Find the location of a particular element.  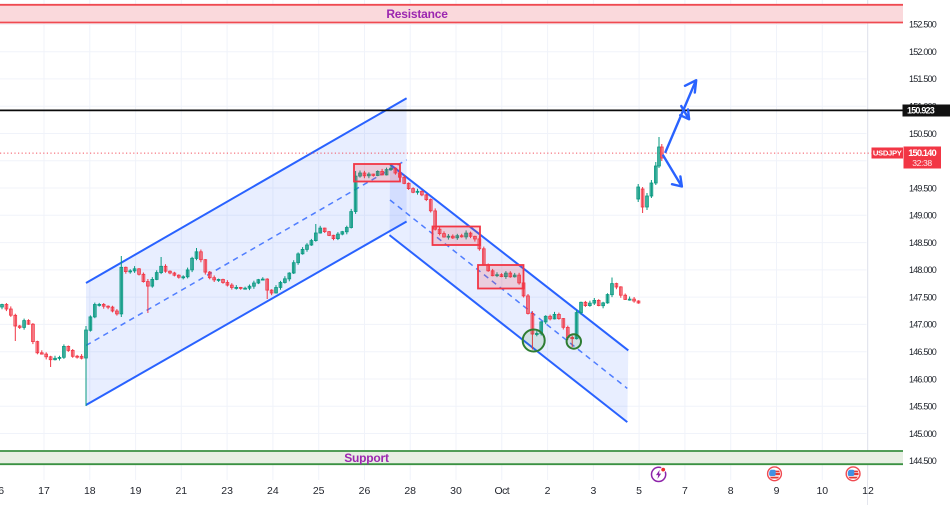

svg-text: 146.000 is located at coordinates (923, 379).